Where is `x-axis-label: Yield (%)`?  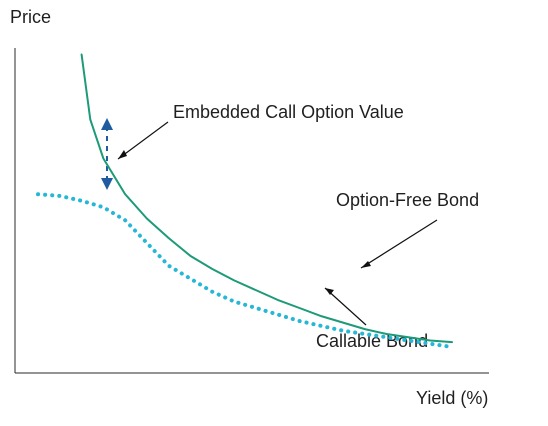
x-axis-label: Yield (%) is located at coordinates (452, 398).